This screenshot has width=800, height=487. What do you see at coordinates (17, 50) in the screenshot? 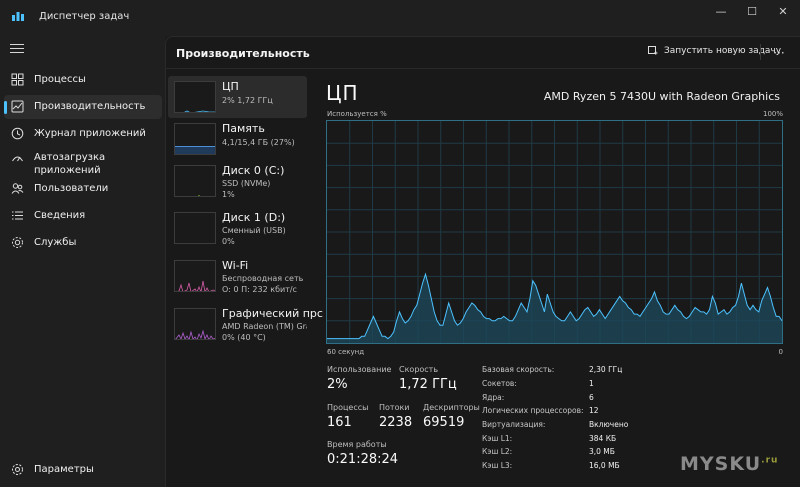
I see `hamburger-menu-icon` at bounding box center [17, 50].